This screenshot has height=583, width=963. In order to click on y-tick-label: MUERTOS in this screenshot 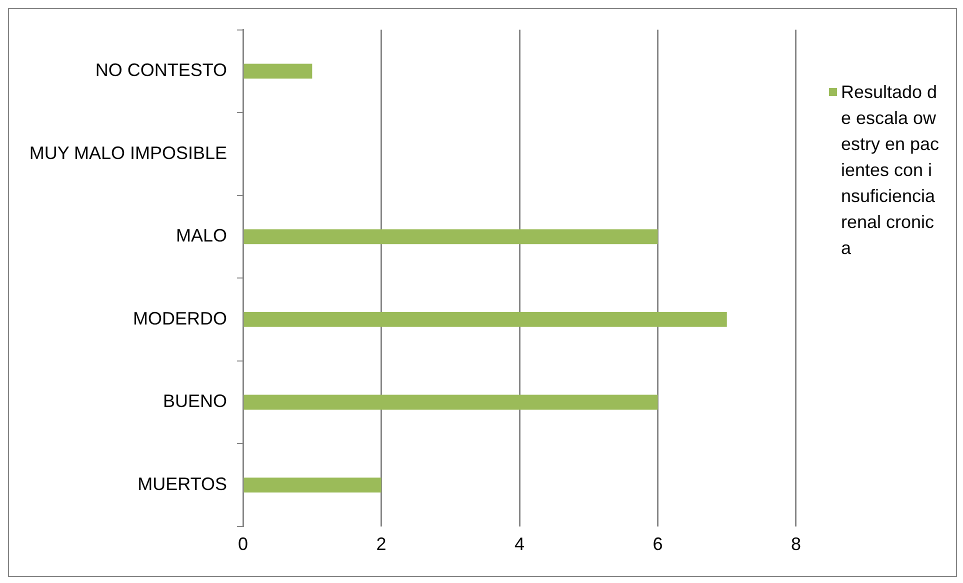, I will do `click(183, 484)`.